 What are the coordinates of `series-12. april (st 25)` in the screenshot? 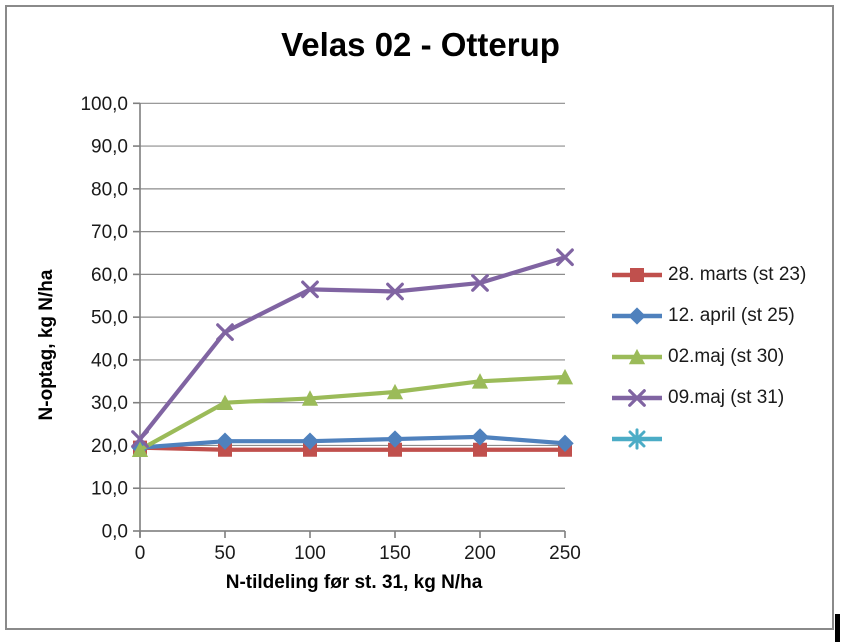 It's located at (352, 442).